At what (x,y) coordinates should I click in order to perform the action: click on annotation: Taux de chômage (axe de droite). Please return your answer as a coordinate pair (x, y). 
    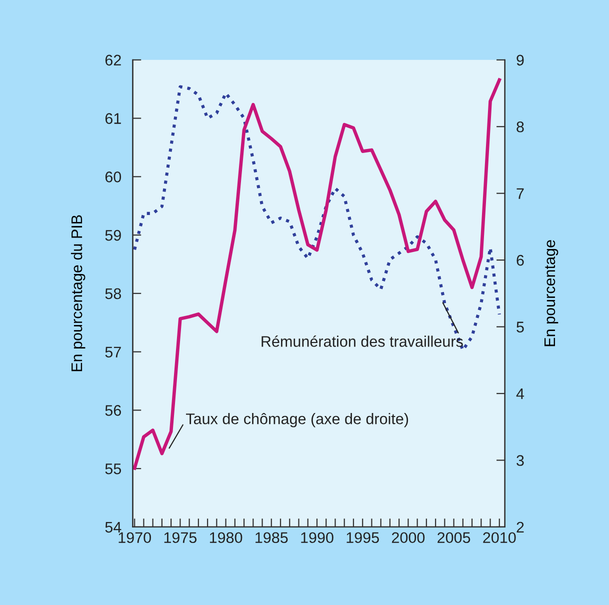
    Looking at the image, I should click on (297, 420).